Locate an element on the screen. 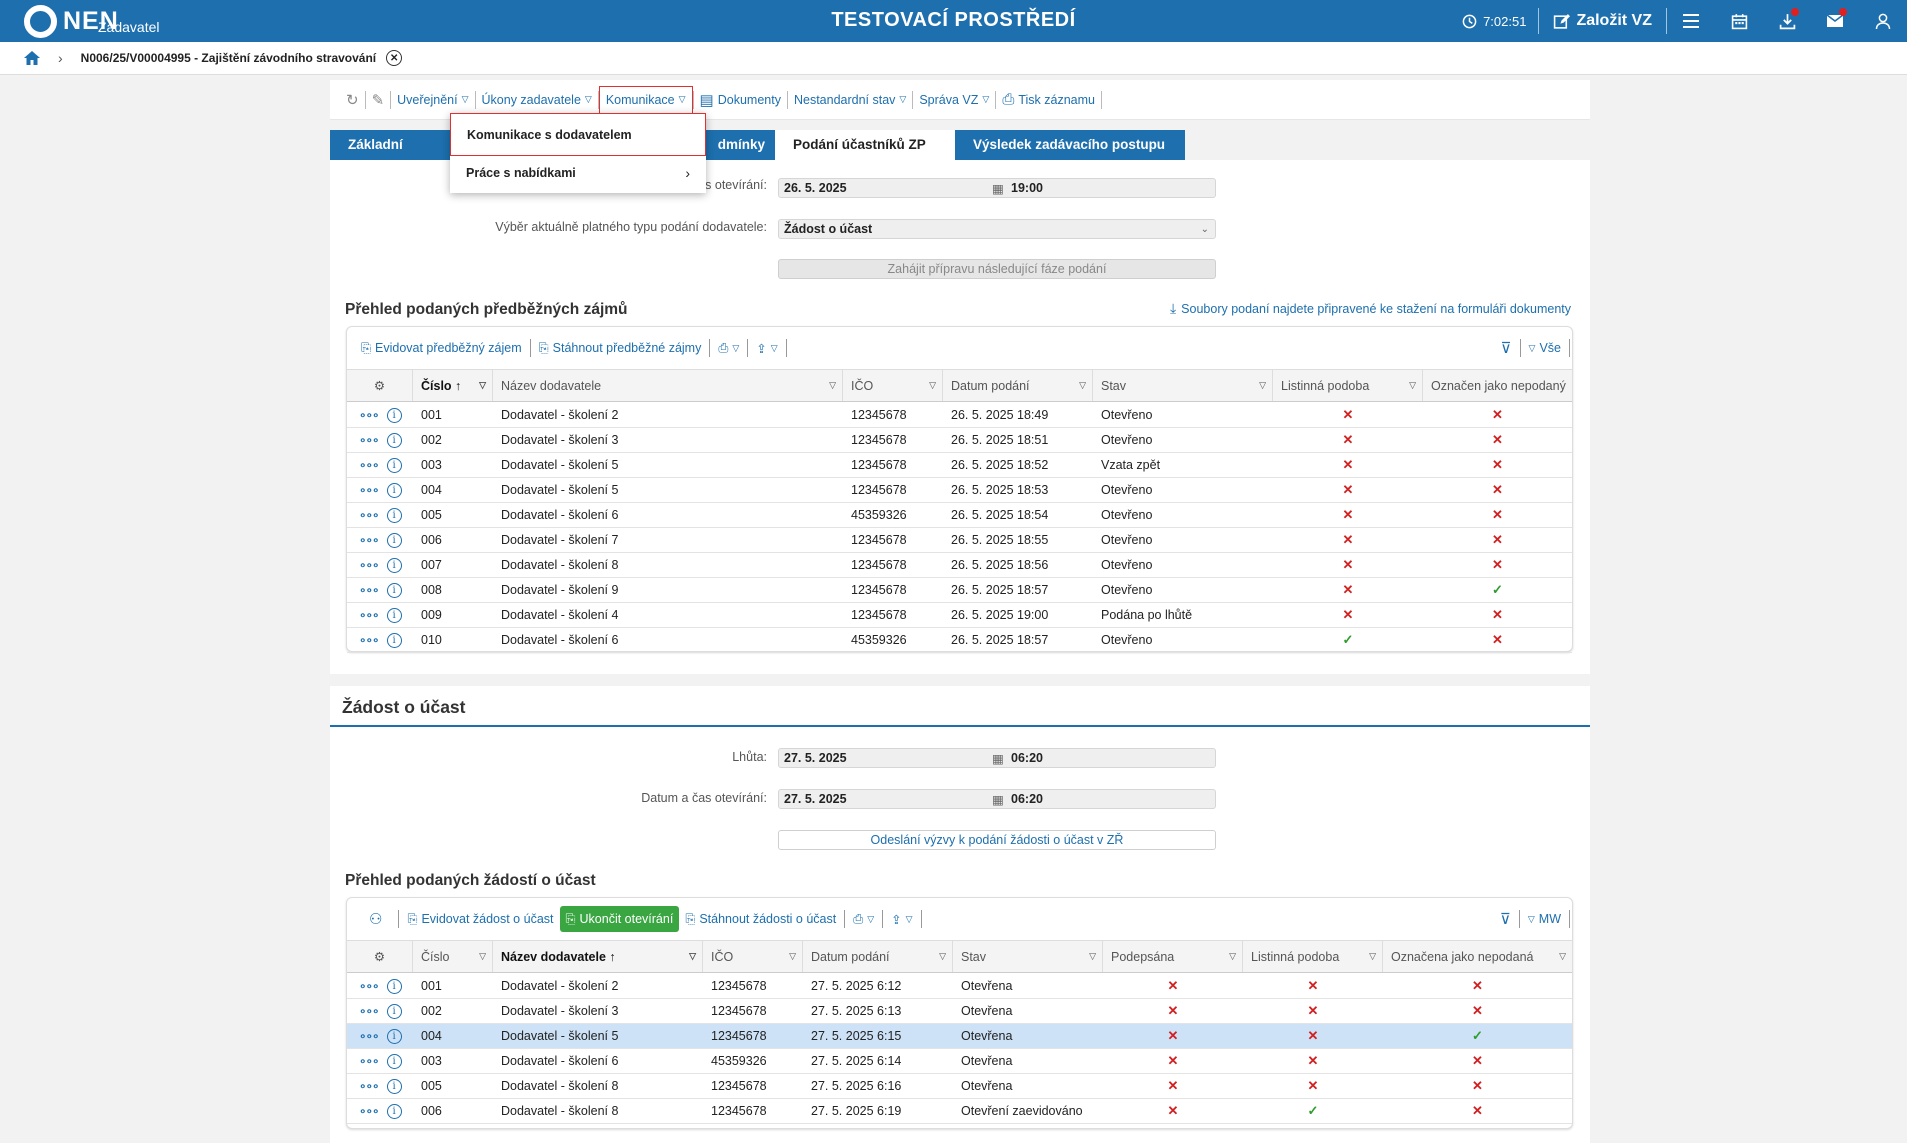  col-oznacen: Označen jako nepodaný is located at coordinates (1497, 385).